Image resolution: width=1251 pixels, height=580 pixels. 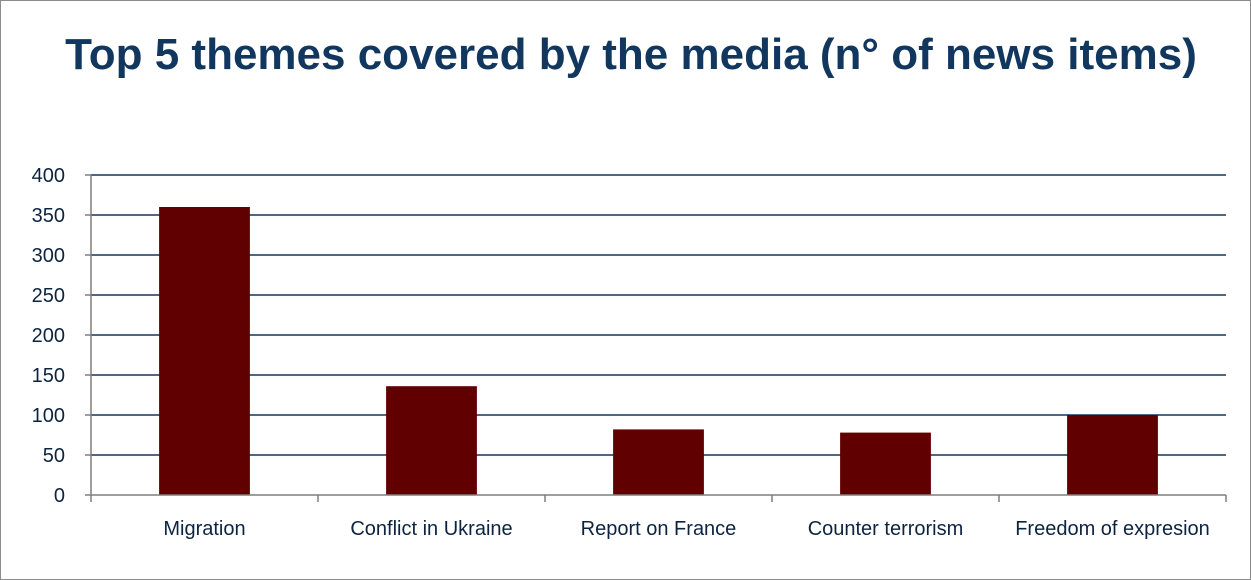 What do you see at coordinates (48, 336) in the screenshot?
I see `y-tick-label: 200` at bounding box center [48, 336].